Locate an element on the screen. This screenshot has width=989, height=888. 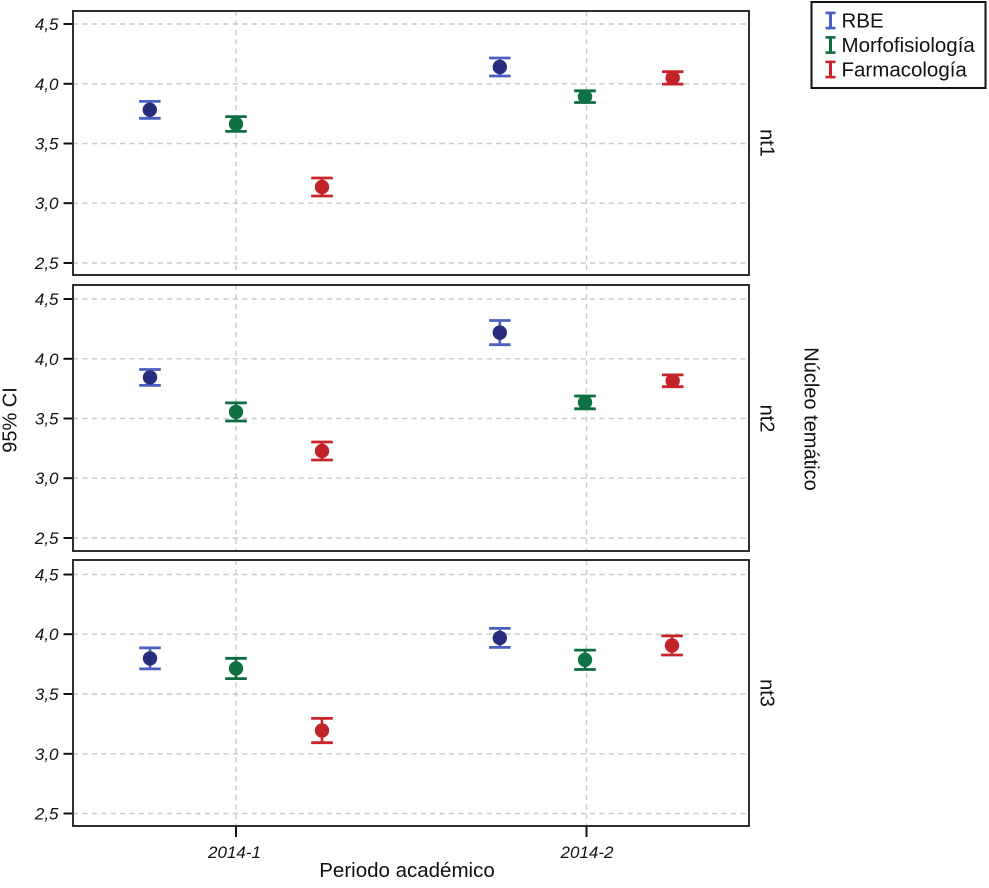
svg-text: RBE is located at coordinates (863, 20).